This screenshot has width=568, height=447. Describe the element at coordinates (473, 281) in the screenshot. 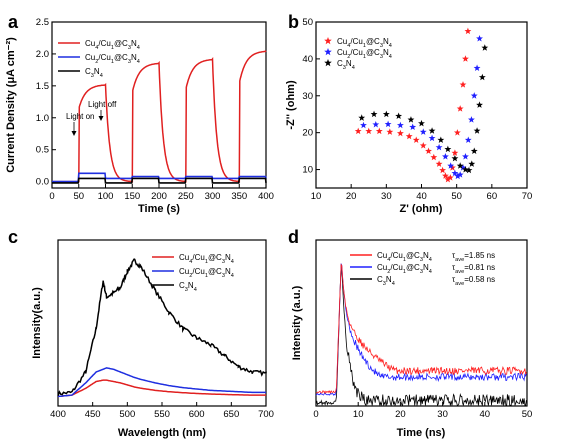

I see `legend-tau: τave=0.58 ns` at that location.